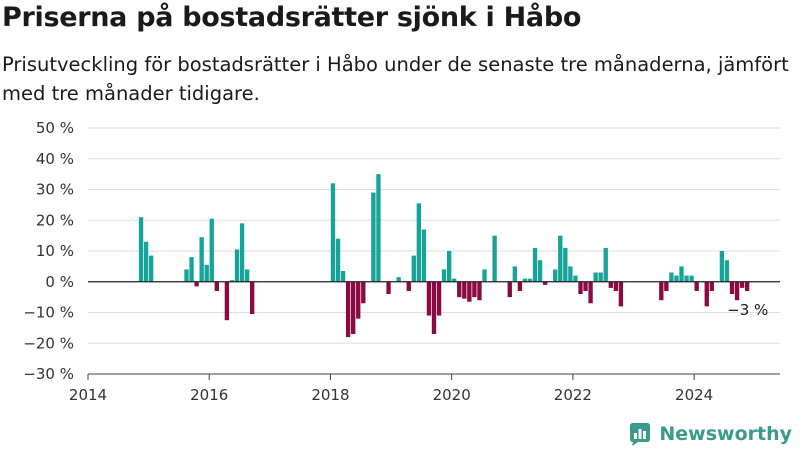 This screenshot has width=800, height=450. I want to click on y-tick-label: 40 %, so click(55, 159).